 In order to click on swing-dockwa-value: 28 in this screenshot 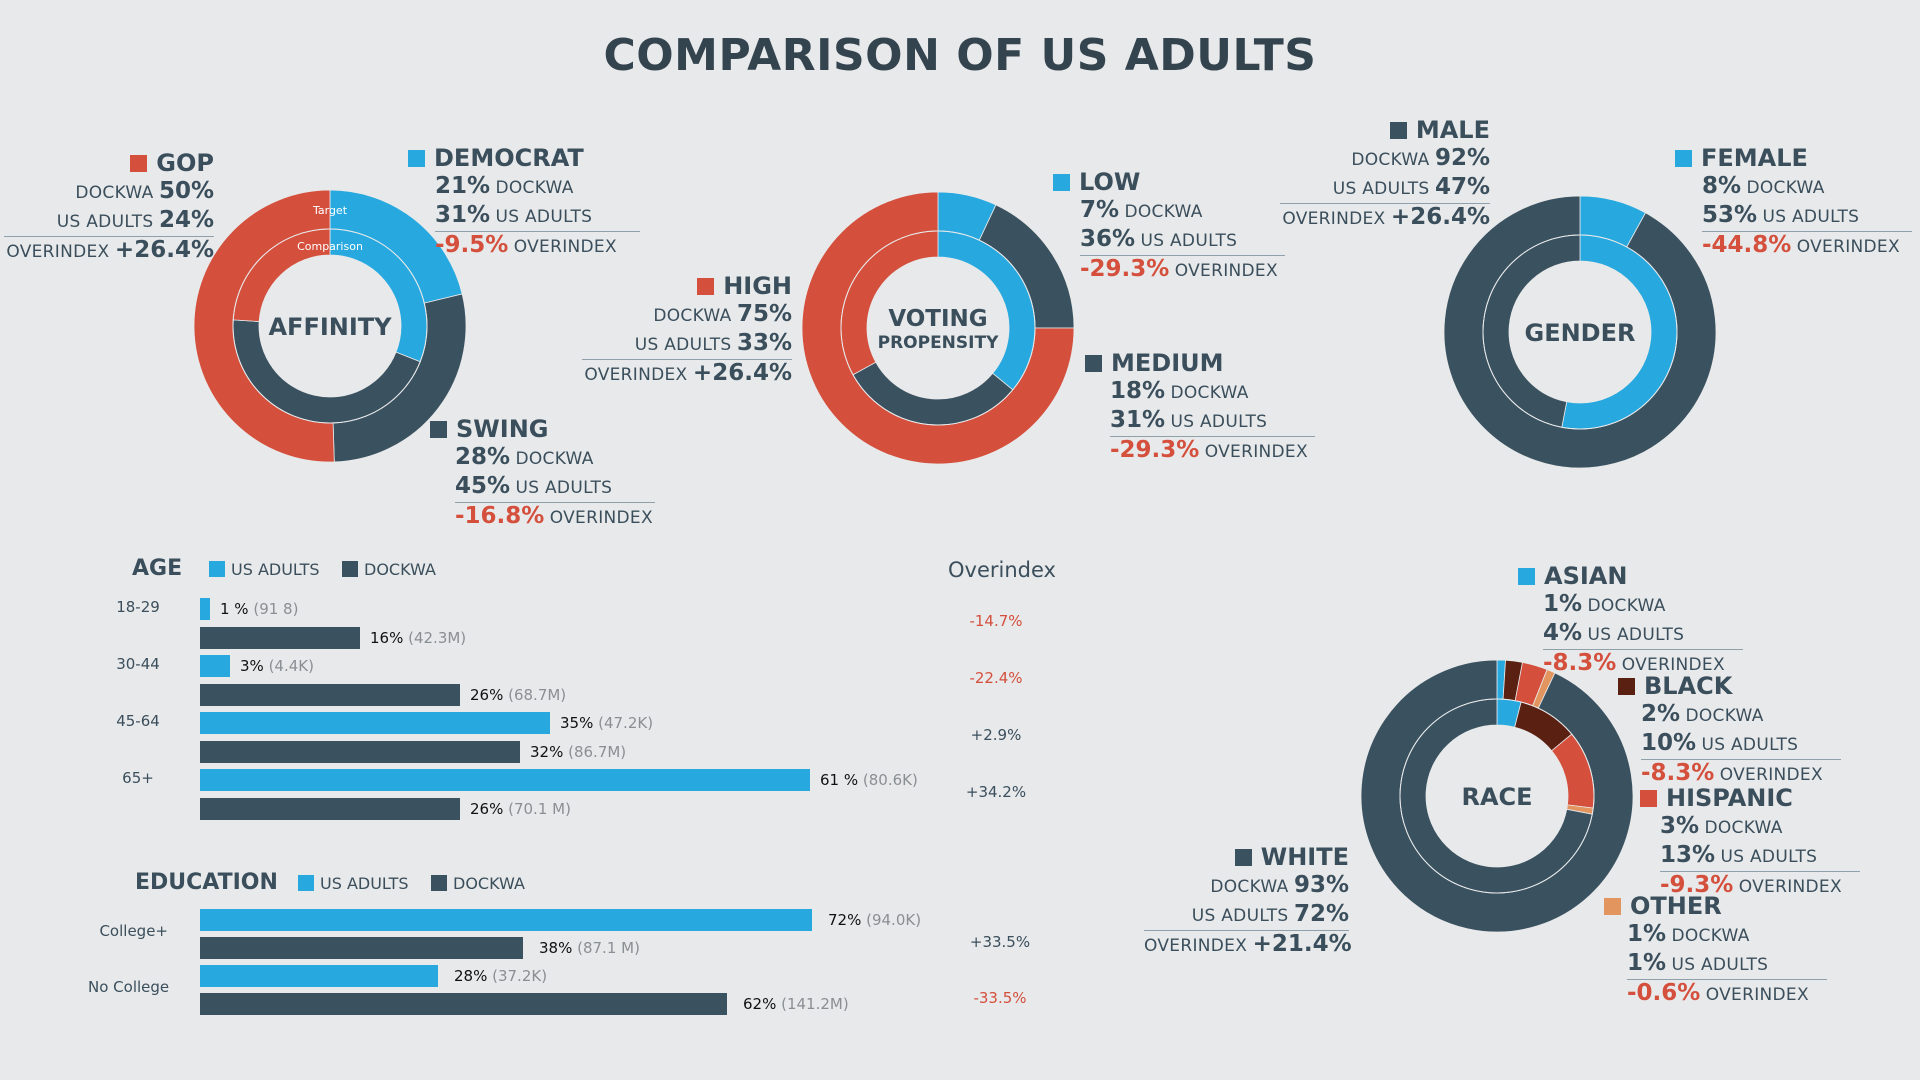, I will do `click(471, 457)`.